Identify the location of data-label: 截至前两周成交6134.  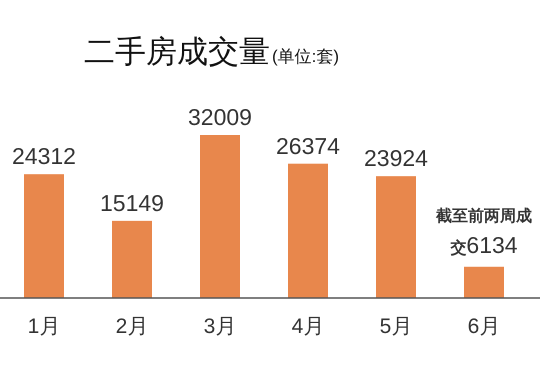
(484, 233).